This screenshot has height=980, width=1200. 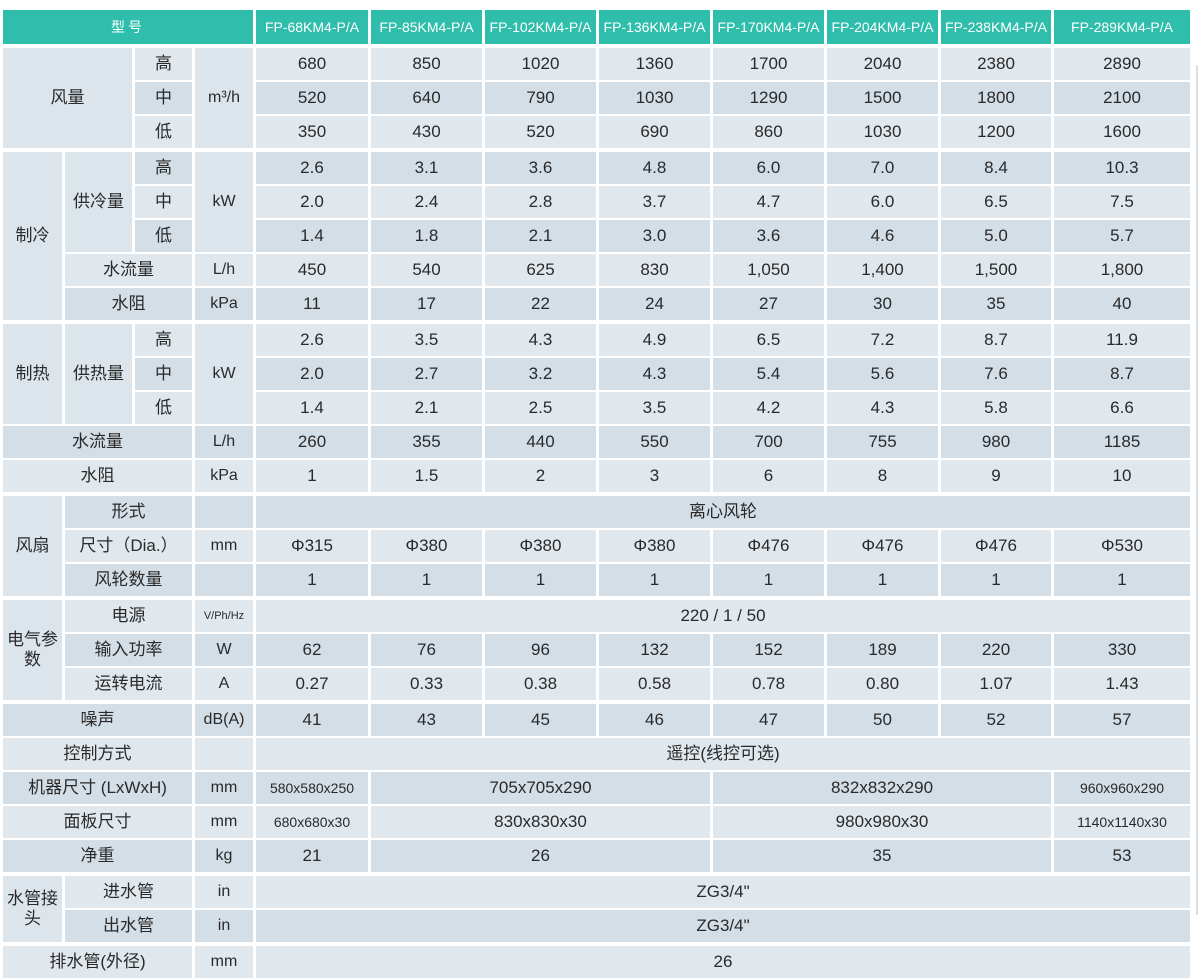 I want to click on spec-value: 遥控(线控可选), so click(x=723, y=754).